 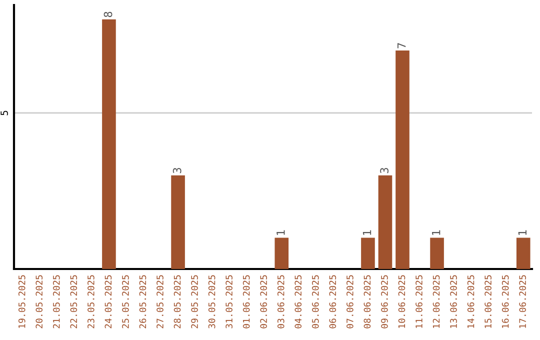 What do you see at coordinates (401, 45) in the screenshot?
I see `data-label: 7` at bounding box center [401, 45].